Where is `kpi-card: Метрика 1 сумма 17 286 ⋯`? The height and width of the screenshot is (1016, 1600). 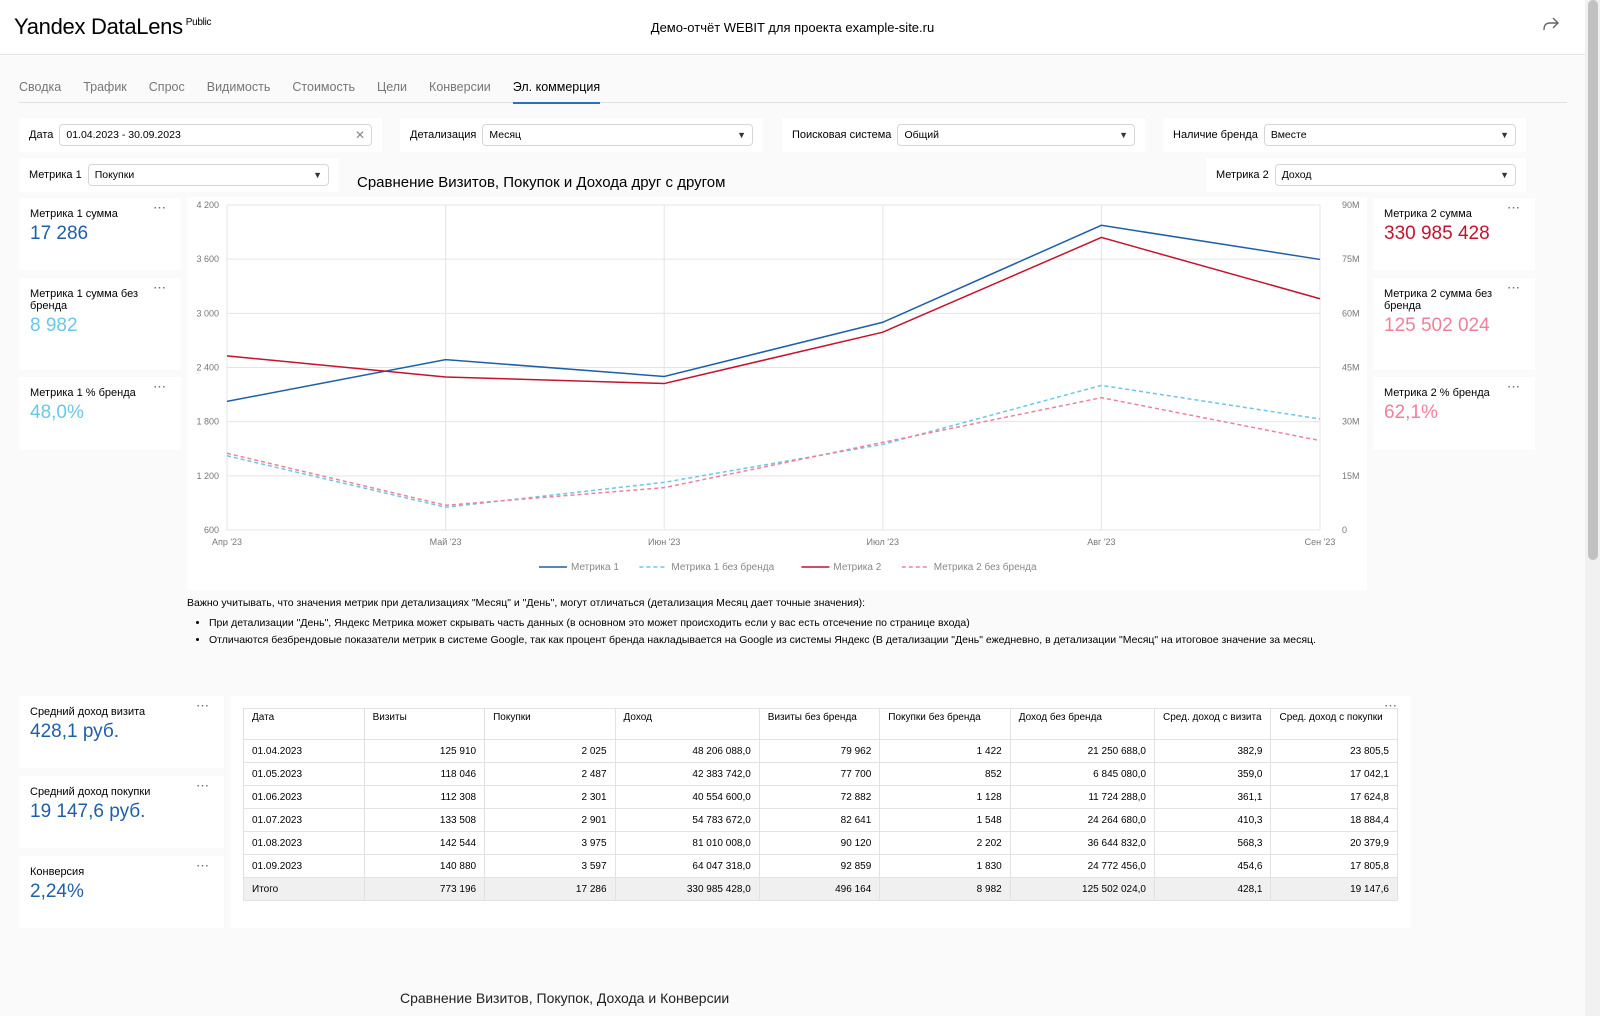
kpi-card: Метрика 1 сумма 17 286 ⋯ is located at coordinates (100, 234).